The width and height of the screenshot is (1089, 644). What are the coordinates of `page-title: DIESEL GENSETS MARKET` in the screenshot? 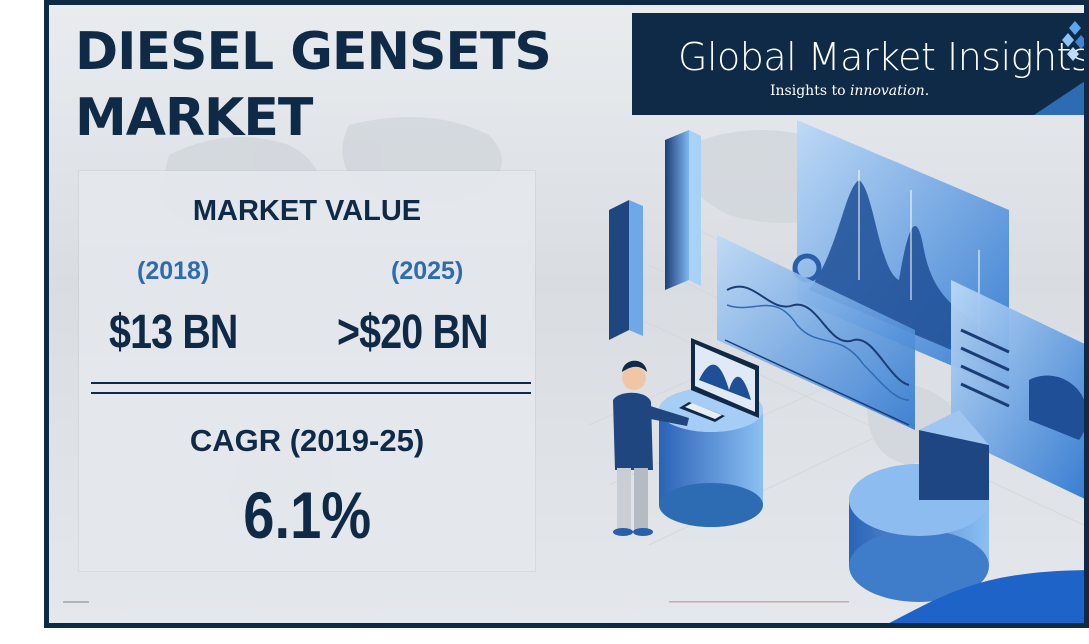 It's located at (355, 85).